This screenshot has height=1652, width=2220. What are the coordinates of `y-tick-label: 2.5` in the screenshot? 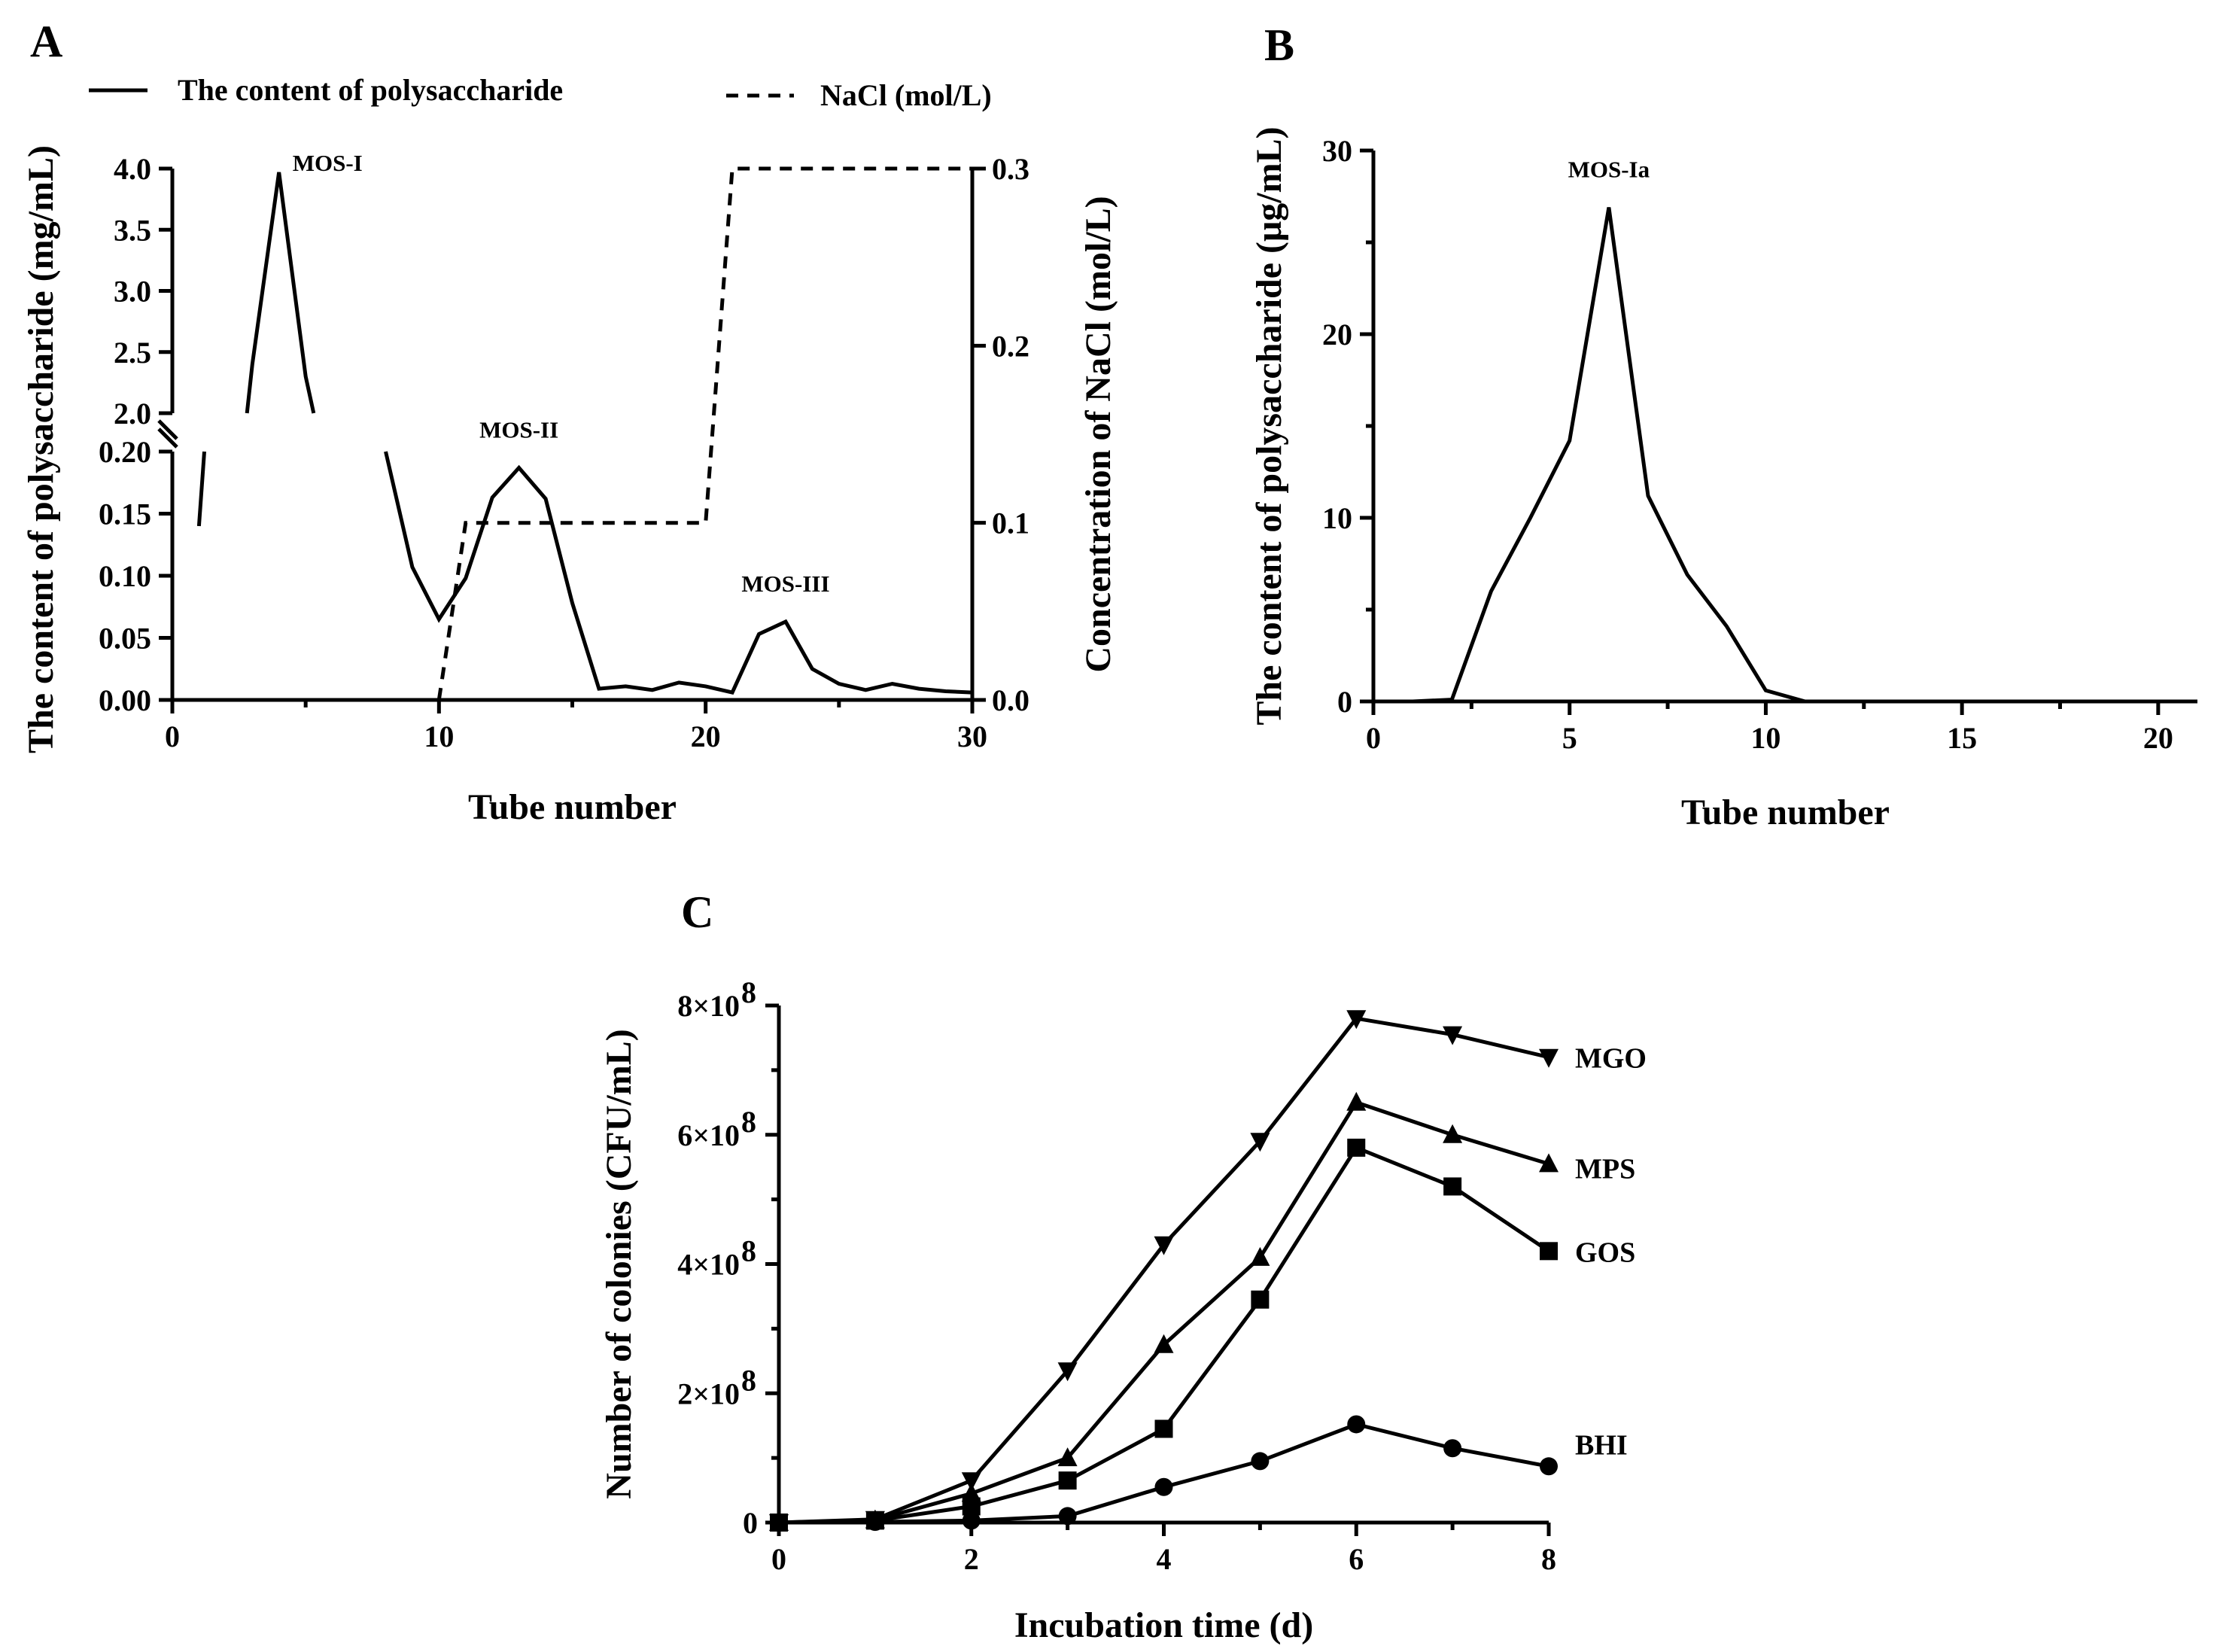 It's located at (132, 353).